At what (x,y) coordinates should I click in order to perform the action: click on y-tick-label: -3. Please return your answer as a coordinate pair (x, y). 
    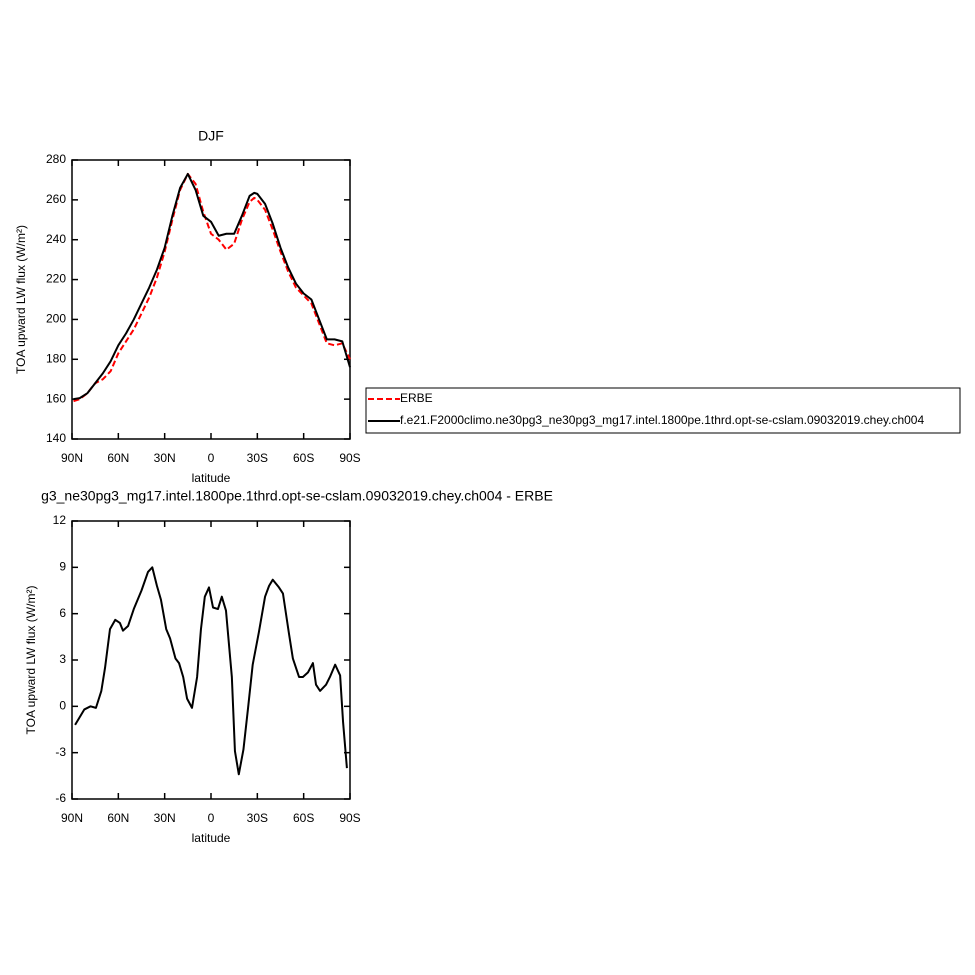
    Looking at the image, I should click on (60, 752).